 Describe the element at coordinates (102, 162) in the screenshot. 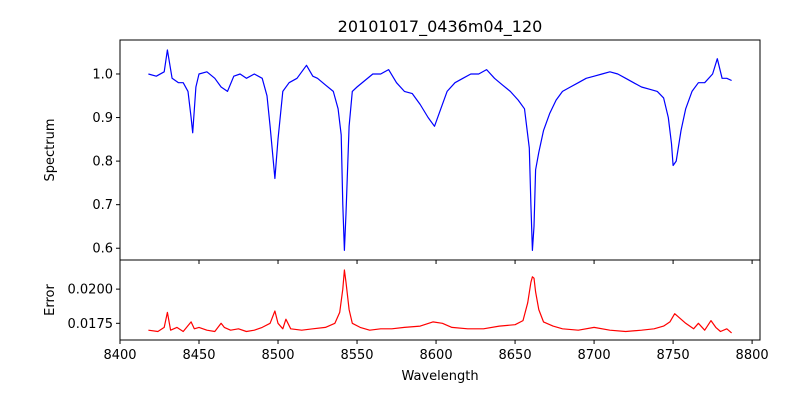

I see `spectrum-y-tick-label: 0.8` at that location.